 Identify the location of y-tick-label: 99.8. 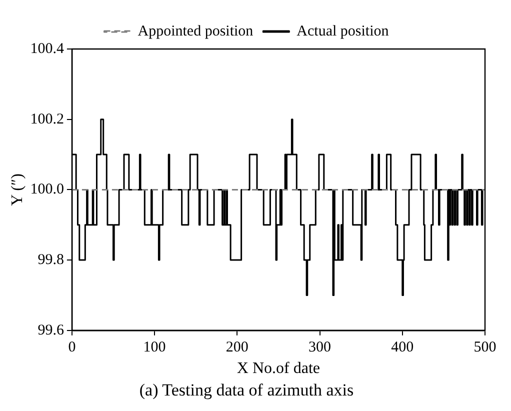
(51, 260).